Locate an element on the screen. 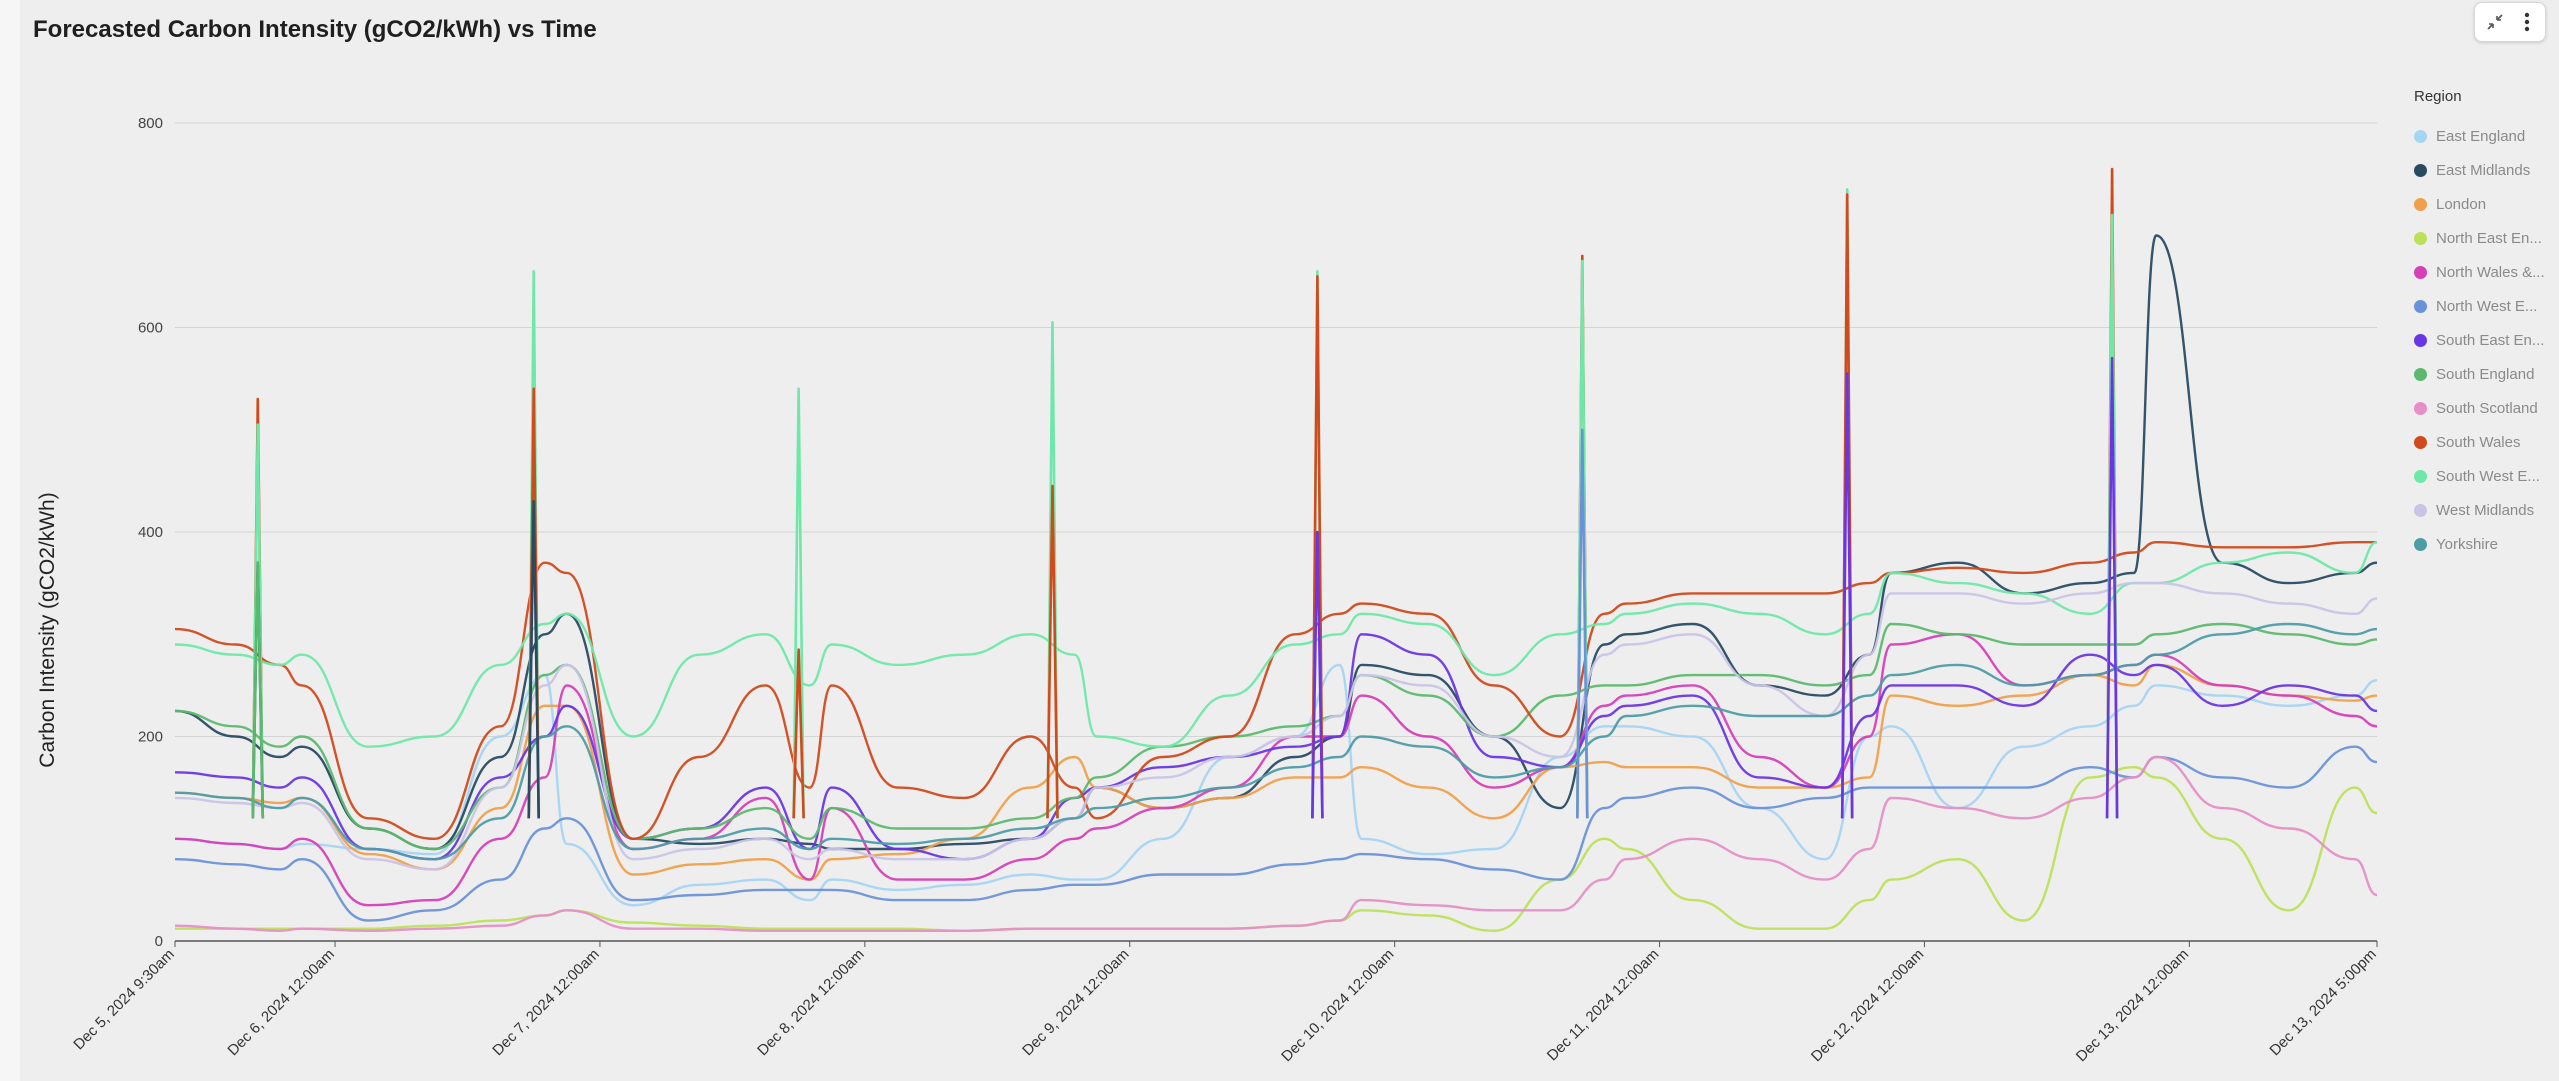  legend-title: Region is located at coordinates (2438, 96).